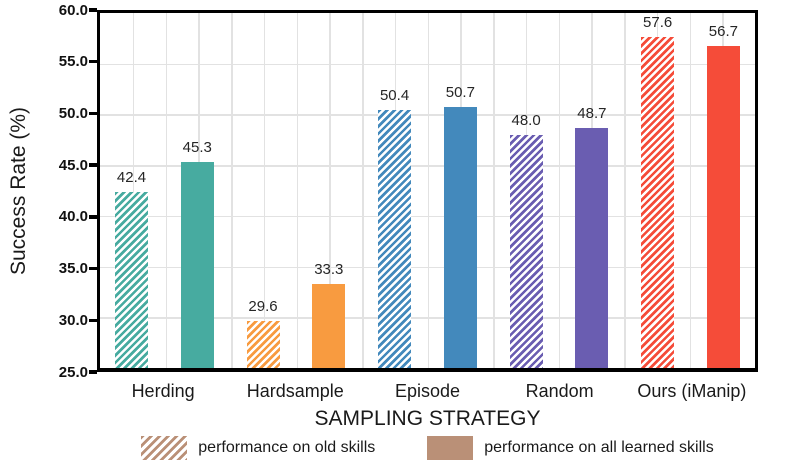 This screenshot has height=468, width=797. I want to click on bar-hardsample-old, so click(263, 344).